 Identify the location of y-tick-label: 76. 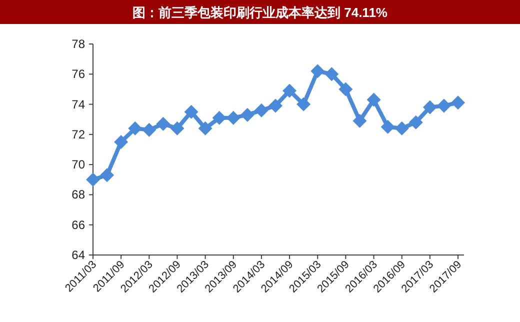
(79, 74).